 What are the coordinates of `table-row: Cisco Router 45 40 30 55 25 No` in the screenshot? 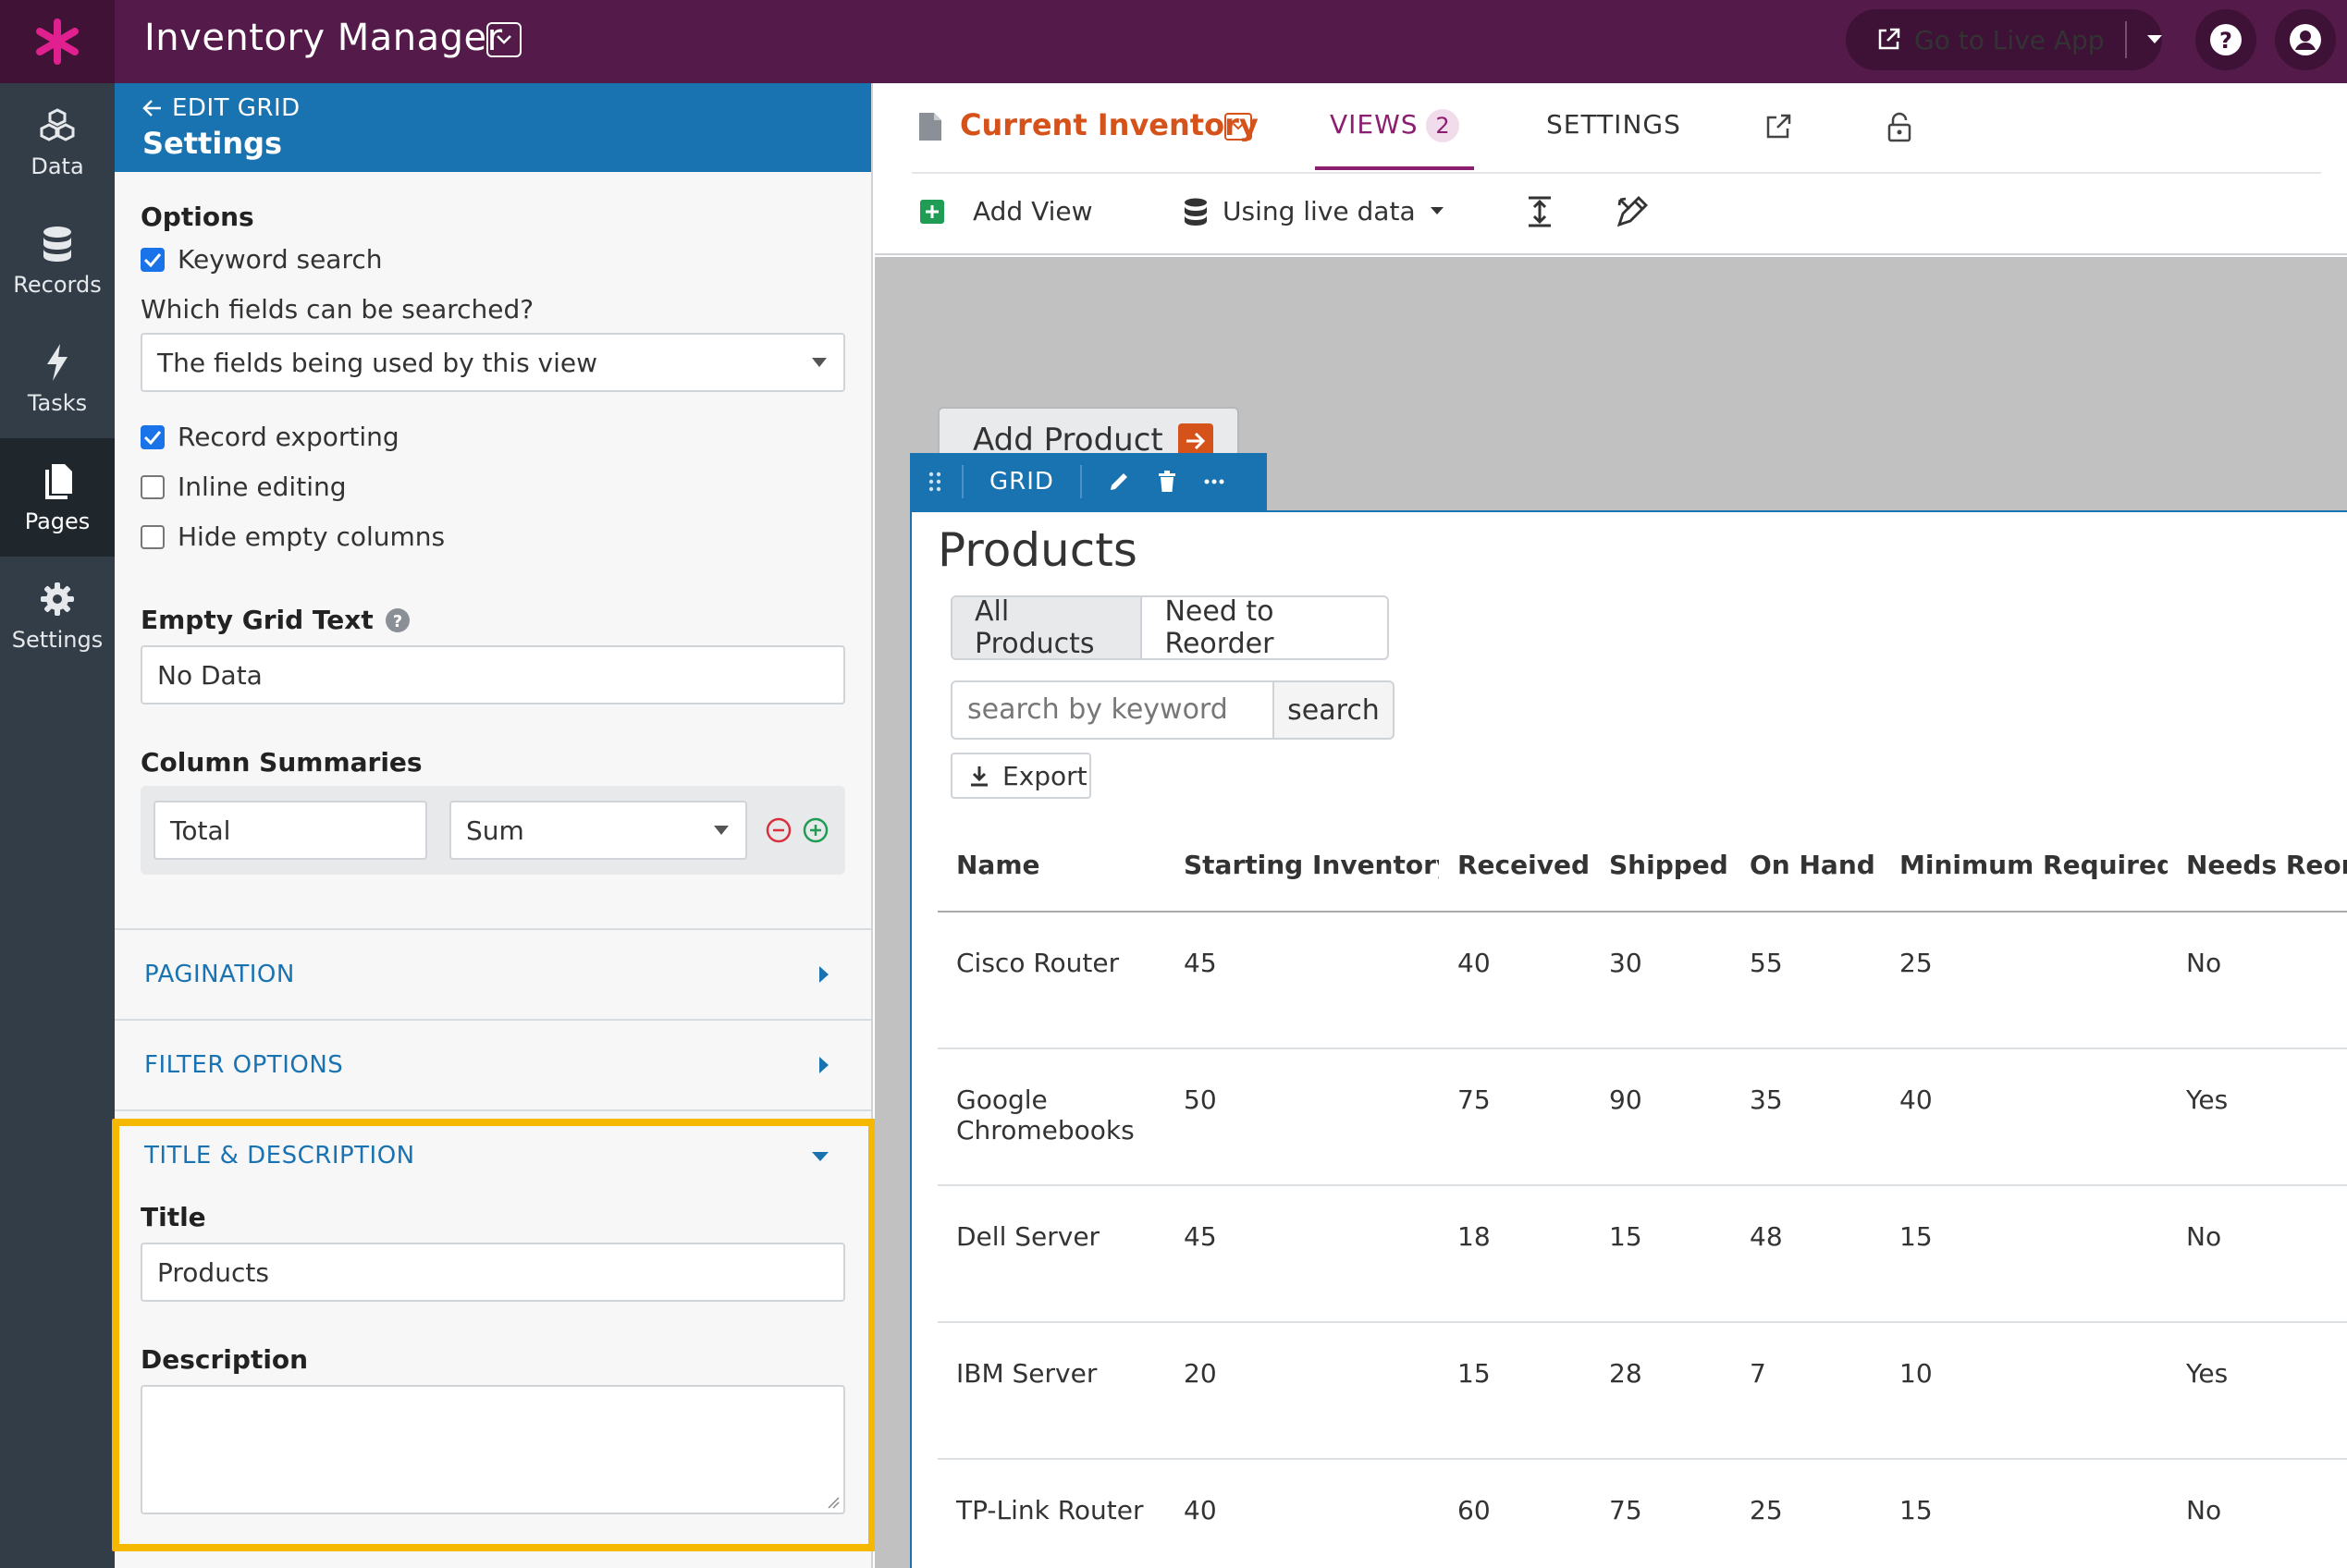 It's located at (1642, 980).